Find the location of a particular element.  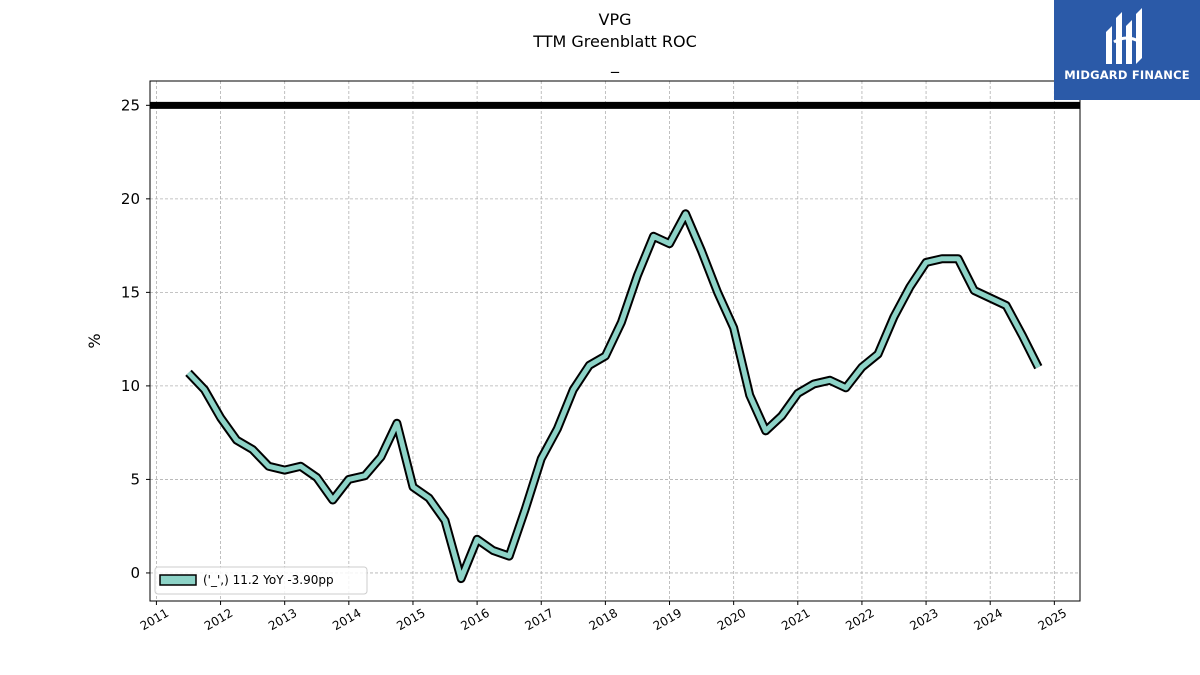

legend: ('_',) 11.2 YoY -3.90pp is located at coordinates (261, 580).